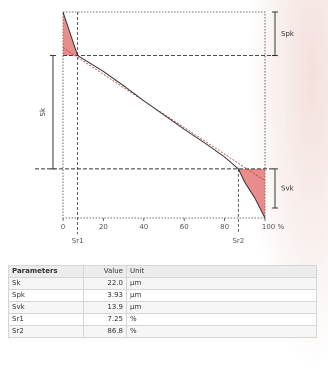  I want to click on sk-label: Sk, so click(43, 111).